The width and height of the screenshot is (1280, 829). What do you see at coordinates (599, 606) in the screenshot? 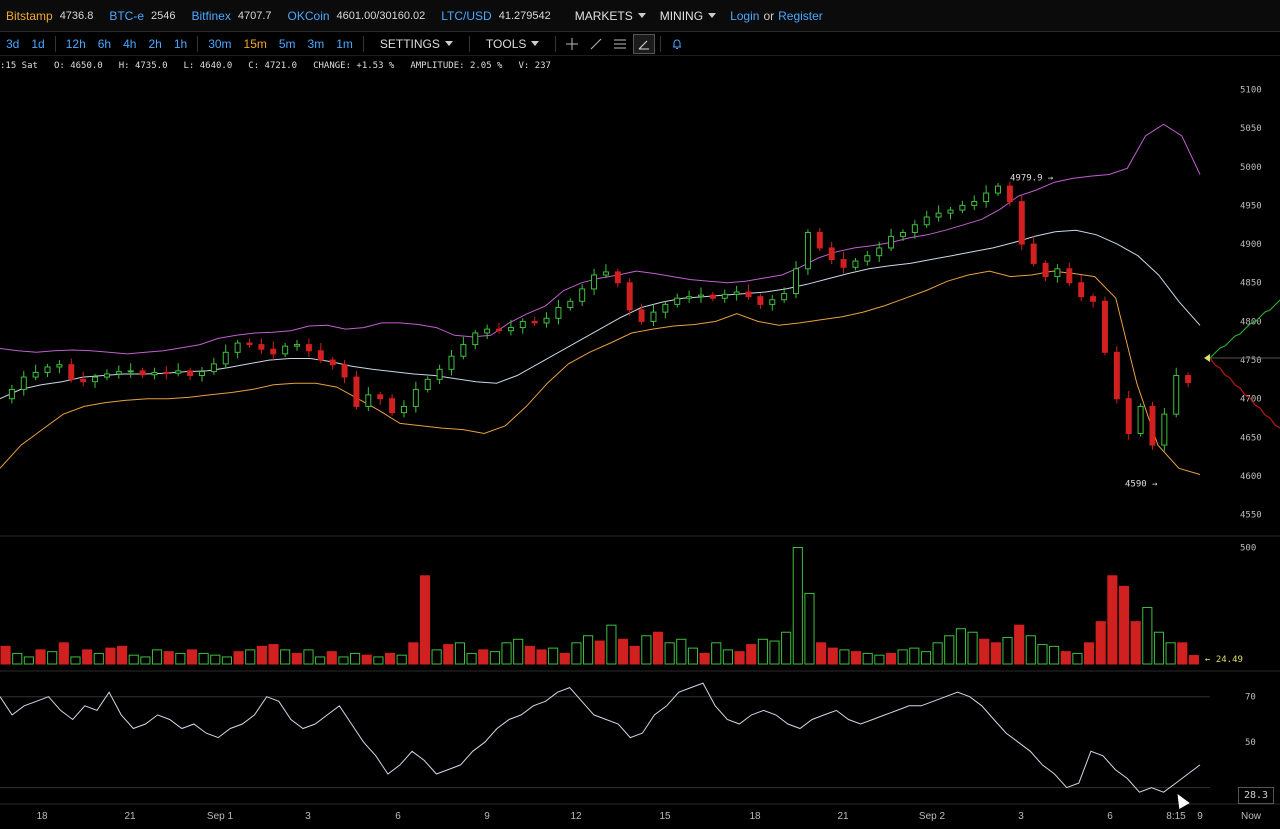
I see `volume-bars` at bounding box center [599, 606].